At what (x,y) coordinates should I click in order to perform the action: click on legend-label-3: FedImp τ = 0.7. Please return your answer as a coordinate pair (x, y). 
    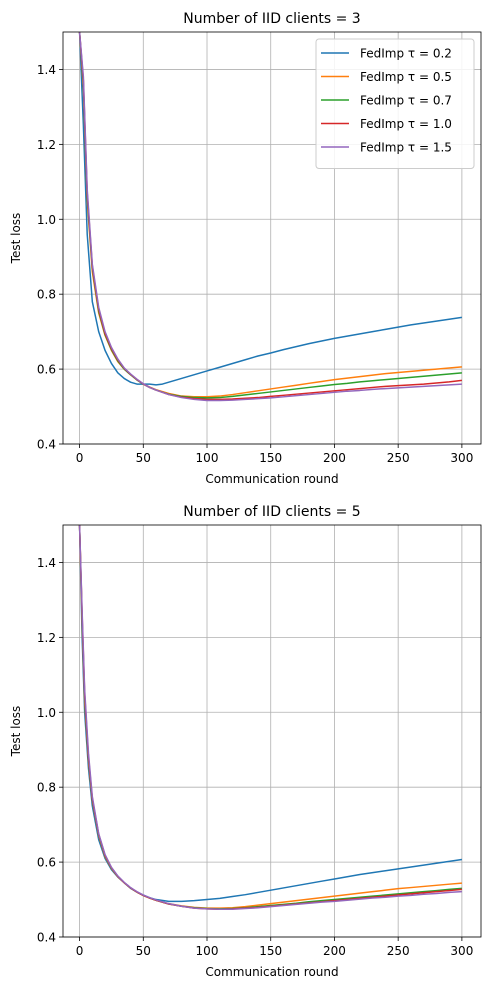
    Looking at the image, I should click on (406, 101).